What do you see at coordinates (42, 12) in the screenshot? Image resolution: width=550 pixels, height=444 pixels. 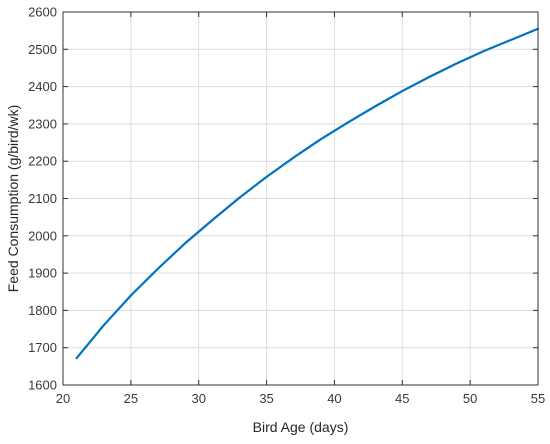 I see `y-tick-label: 2600` at bounding box center [42, 12].